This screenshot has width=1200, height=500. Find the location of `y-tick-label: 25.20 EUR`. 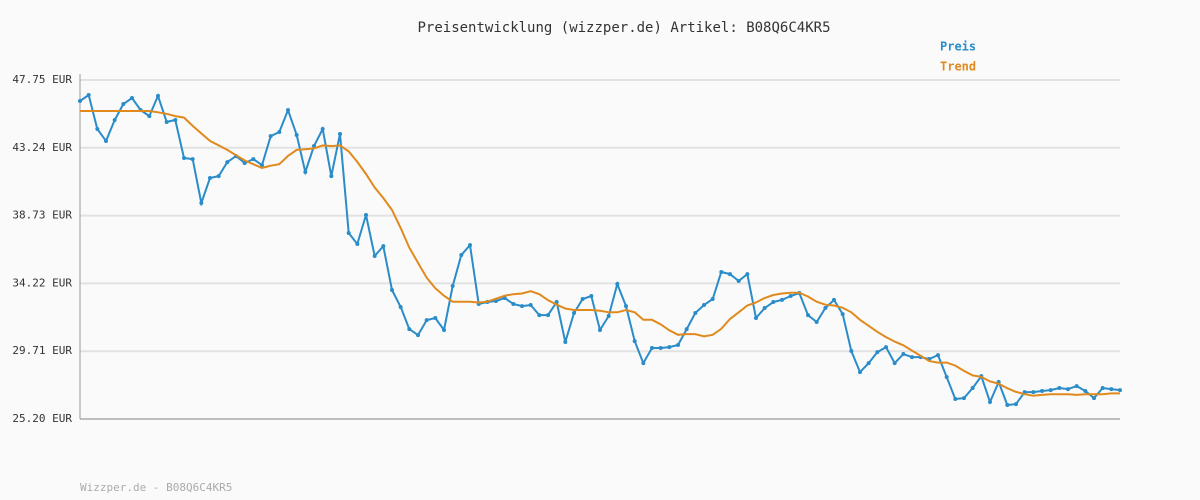

y-tick-label: 25.20 EUR is located at coordinates (42, 418).